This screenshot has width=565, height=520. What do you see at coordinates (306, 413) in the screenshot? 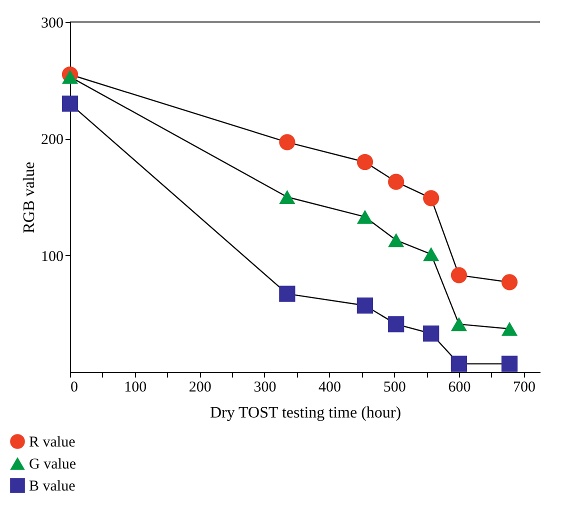
I see `x-axis-title: Dry TOST testing time (hour)` at bounding box center [306, 413].